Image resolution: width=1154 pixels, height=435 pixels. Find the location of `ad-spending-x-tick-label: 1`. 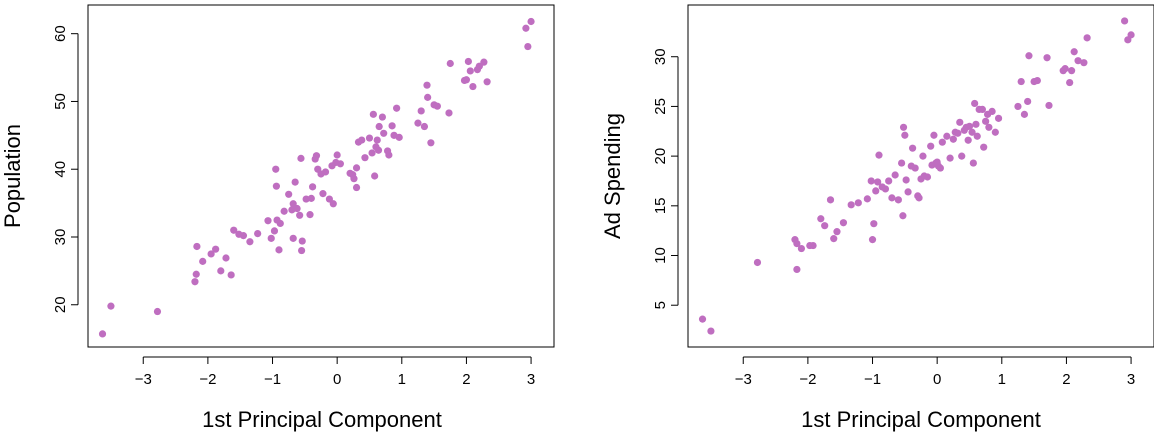

ad-spending-x-tick-label: 1 is located at coordinates (1002, 379).